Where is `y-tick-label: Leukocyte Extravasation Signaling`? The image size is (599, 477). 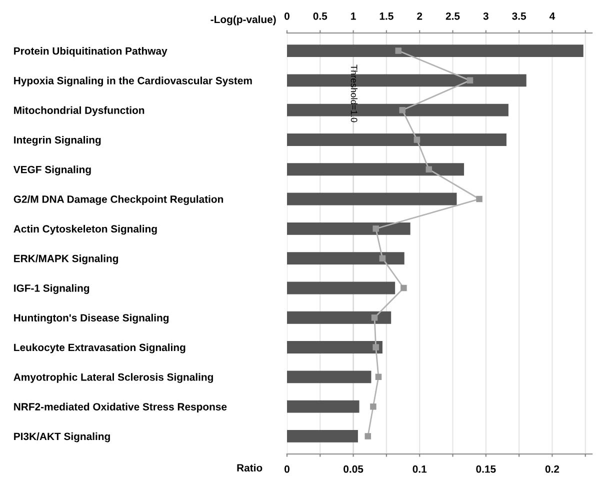 y-tick-label: Leukocyte Extravasation Signaling is located at coordinates (100, 348).